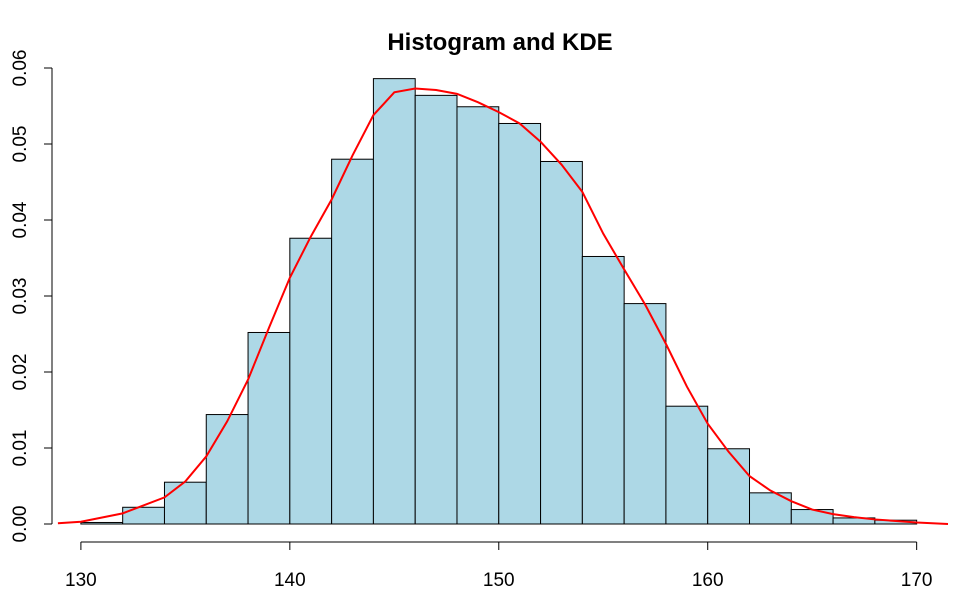  What do you see at coordinates (499, 580) in the screenshot?
I see `x-tick-label: 150` at bounding box center [499, 580].